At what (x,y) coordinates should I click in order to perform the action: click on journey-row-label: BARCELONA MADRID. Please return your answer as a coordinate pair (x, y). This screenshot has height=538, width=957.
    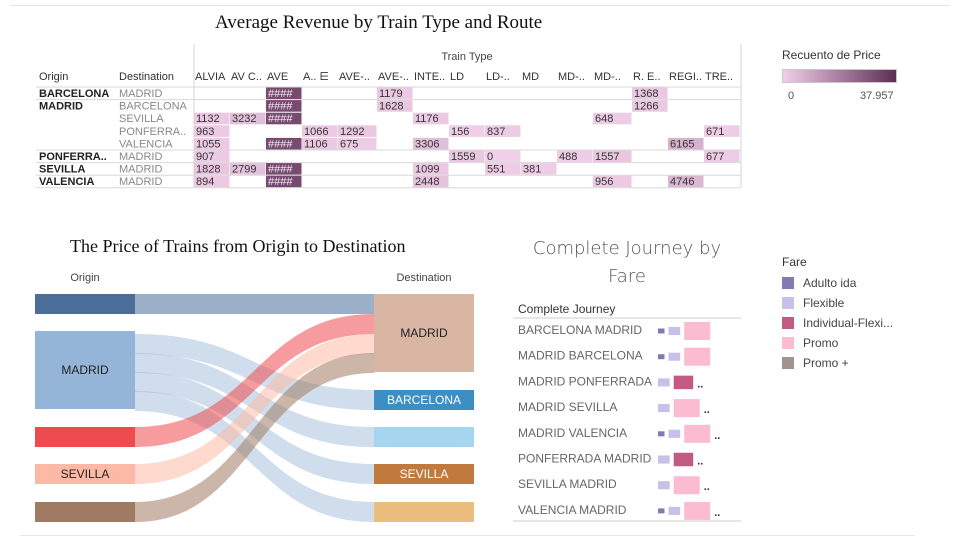
    Looking at the image, I should click on (580, 330).